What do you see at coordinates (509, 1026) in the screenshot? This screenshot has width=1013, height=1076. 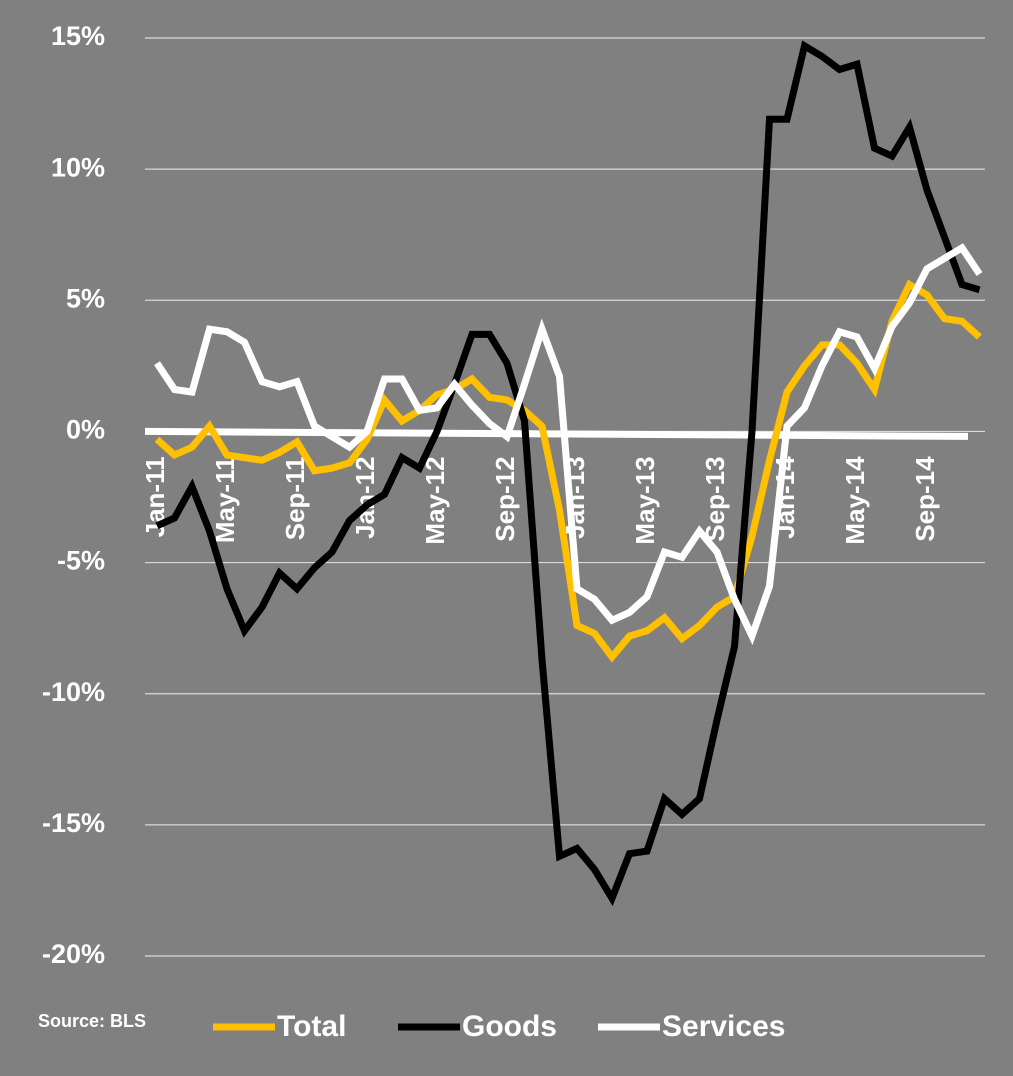 I see `legend-label: Goods` at bounding box center [509, 1026].